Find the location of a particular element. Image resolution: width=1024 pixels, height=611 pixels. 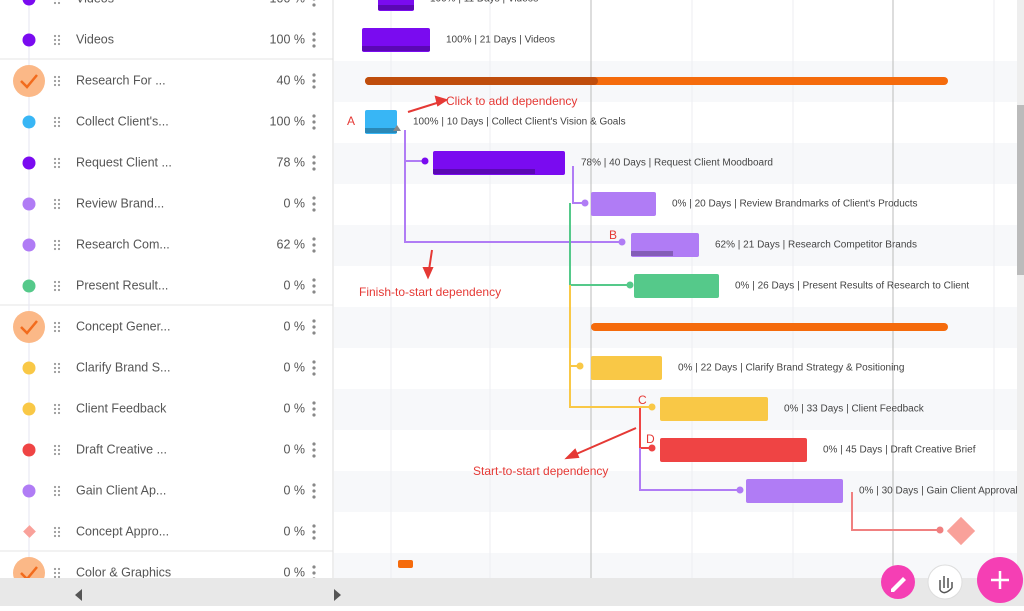

task-name: Client Feedback is located at coordinates (121, 408).